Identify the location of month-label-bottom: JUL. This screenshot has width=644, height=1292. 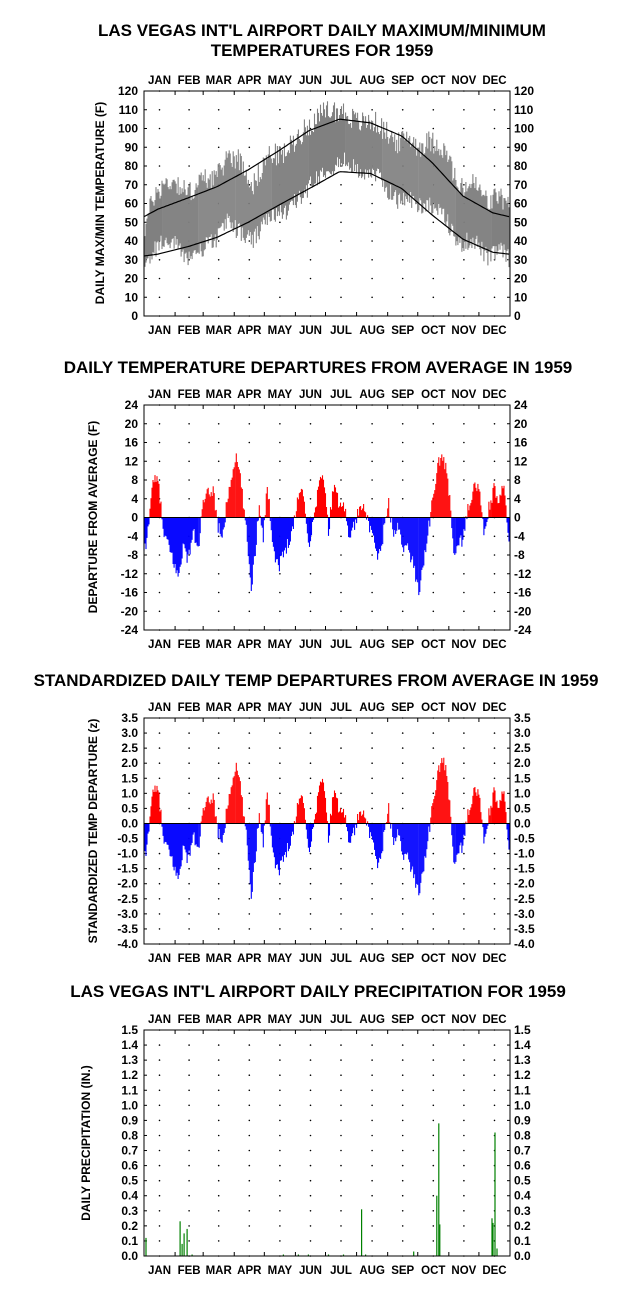
(341, 1271).